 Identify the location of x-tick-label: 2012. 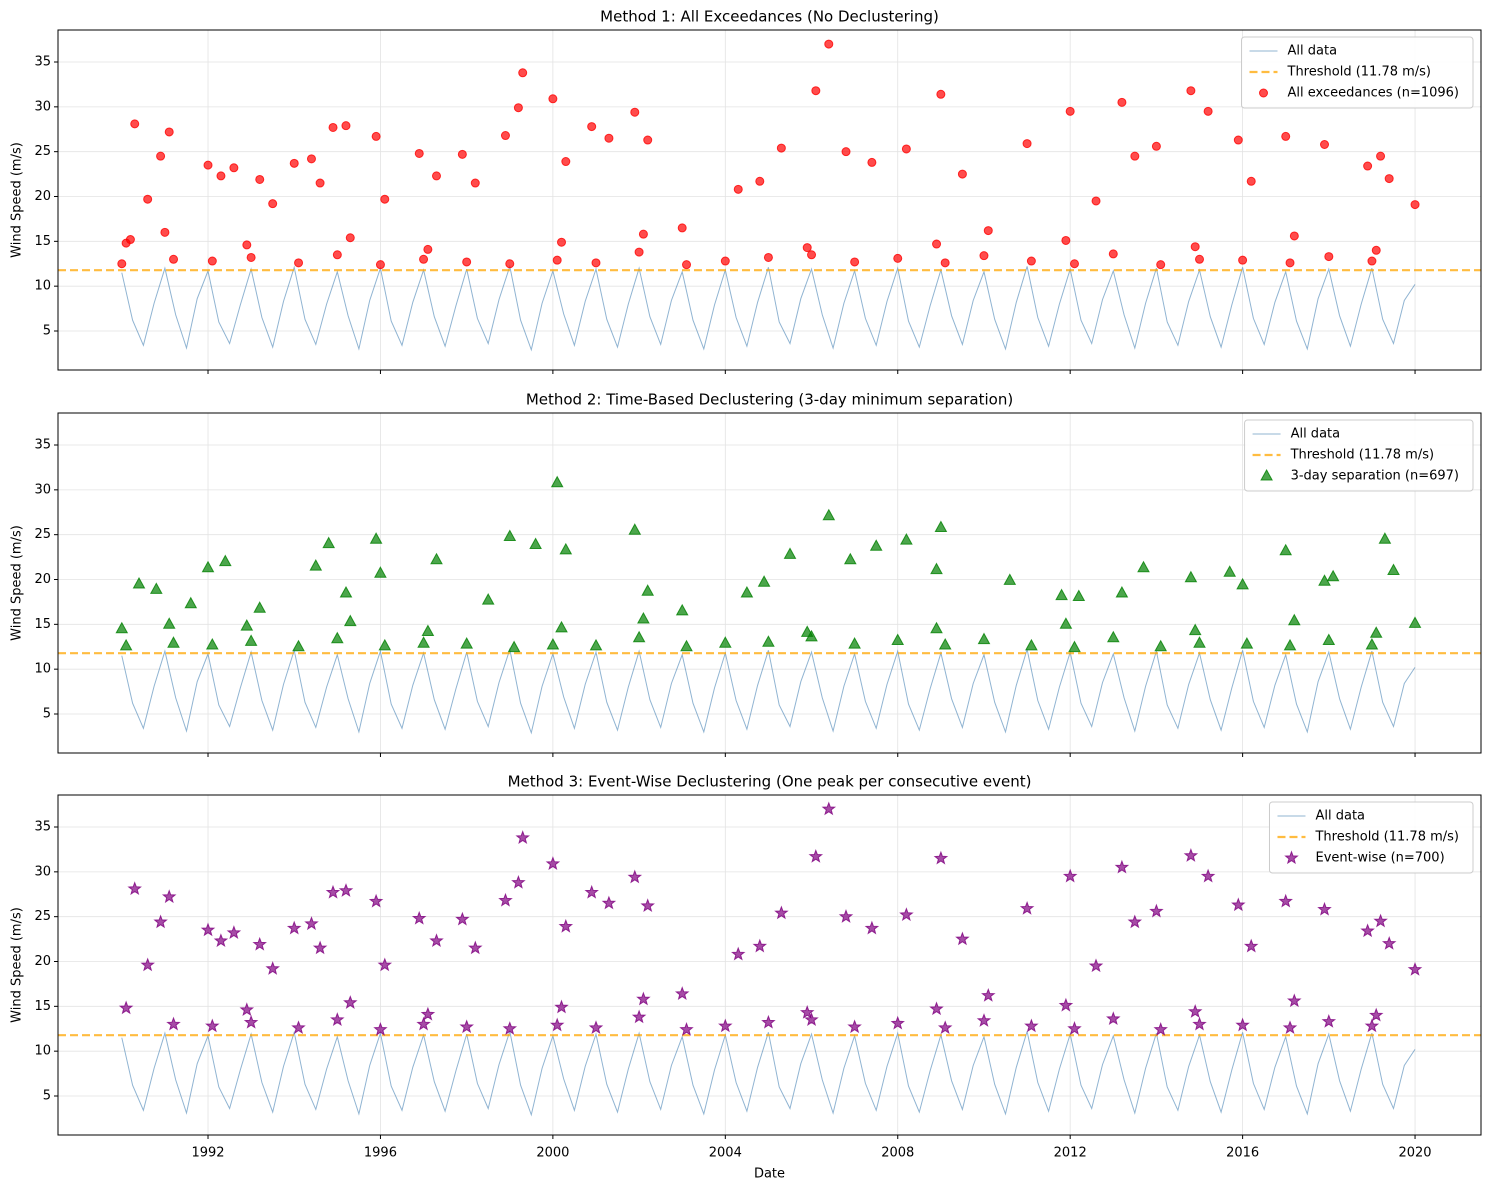
(1070, 1153).